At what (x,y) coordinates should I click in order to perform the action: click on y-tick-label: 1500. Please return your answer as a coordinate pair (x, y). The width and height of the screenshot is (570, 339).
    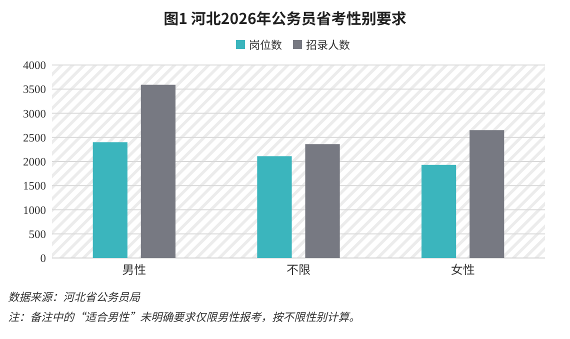
    Looking at the image, I should click on (34, 186).